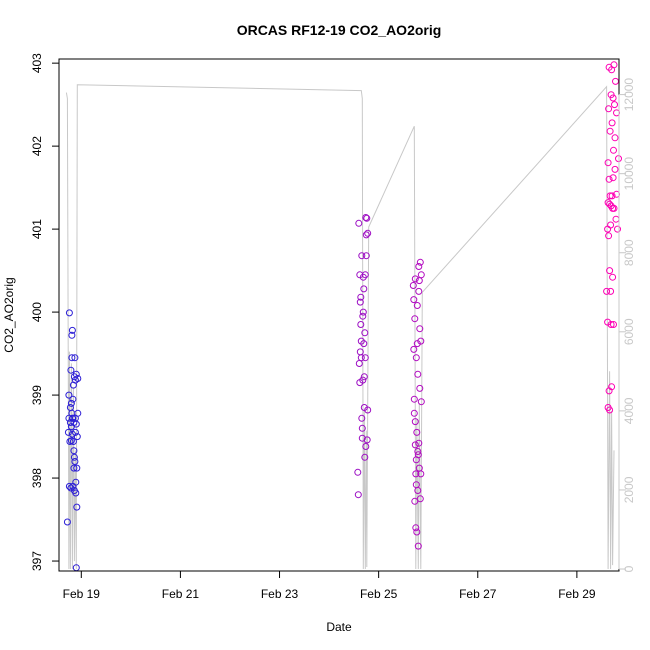  What do you see at coordinates (37, 478) in the screenshot?
I see `y-tick-label: 398` at bounding box center [37, 478].